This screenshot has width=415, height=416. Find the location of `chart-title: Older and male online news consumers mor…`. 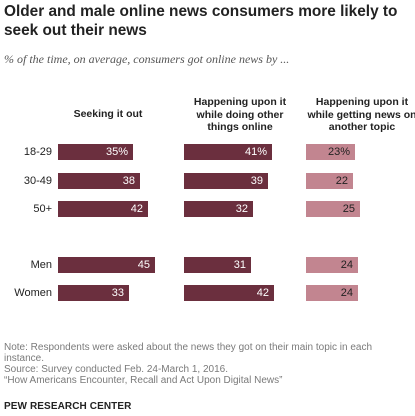

chart-title: Older and male online news consumers mor… is located at coordinates (201, 21).